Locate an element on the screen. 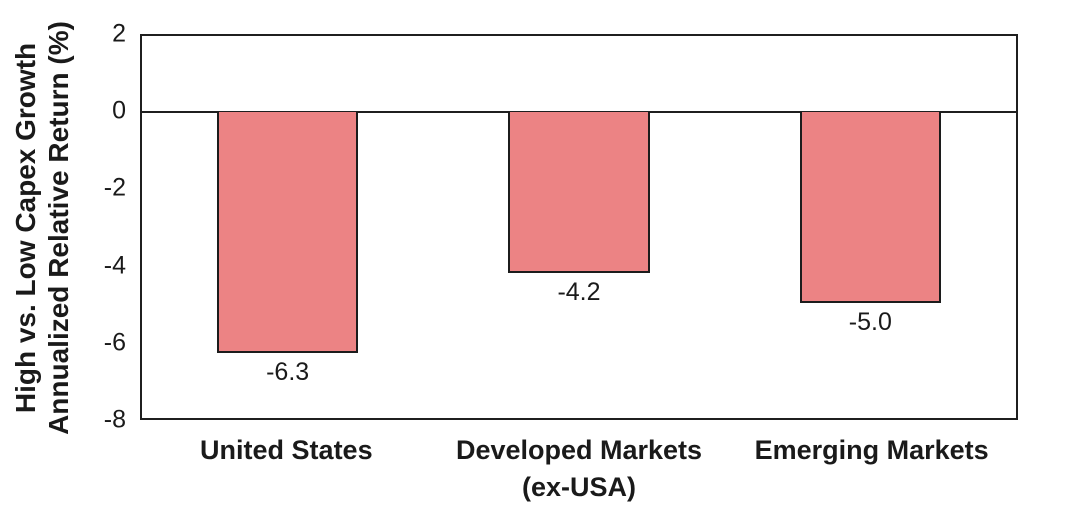 The image size is (1080, 522). x-category-label-line: United States is located at coordinates (286, 450).